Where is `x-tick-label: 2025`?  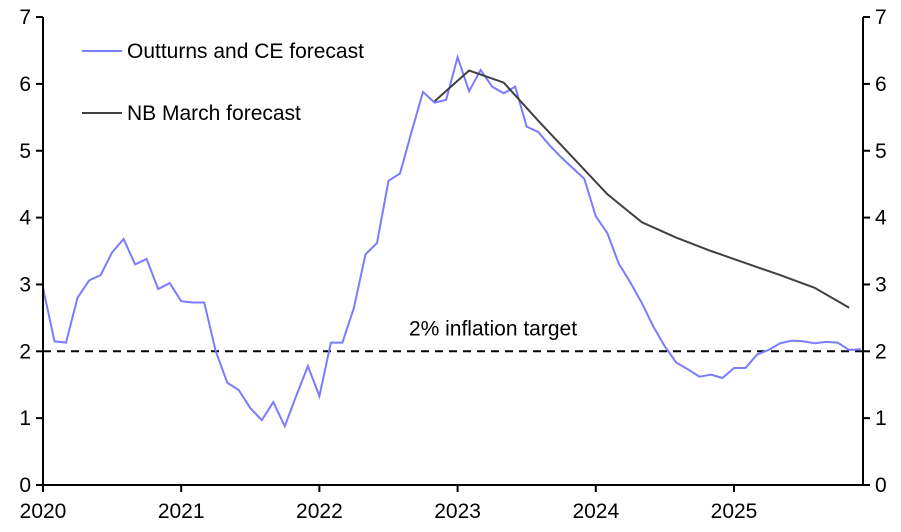 x-tick-label: 2025 is located at coordinates (734, 511).